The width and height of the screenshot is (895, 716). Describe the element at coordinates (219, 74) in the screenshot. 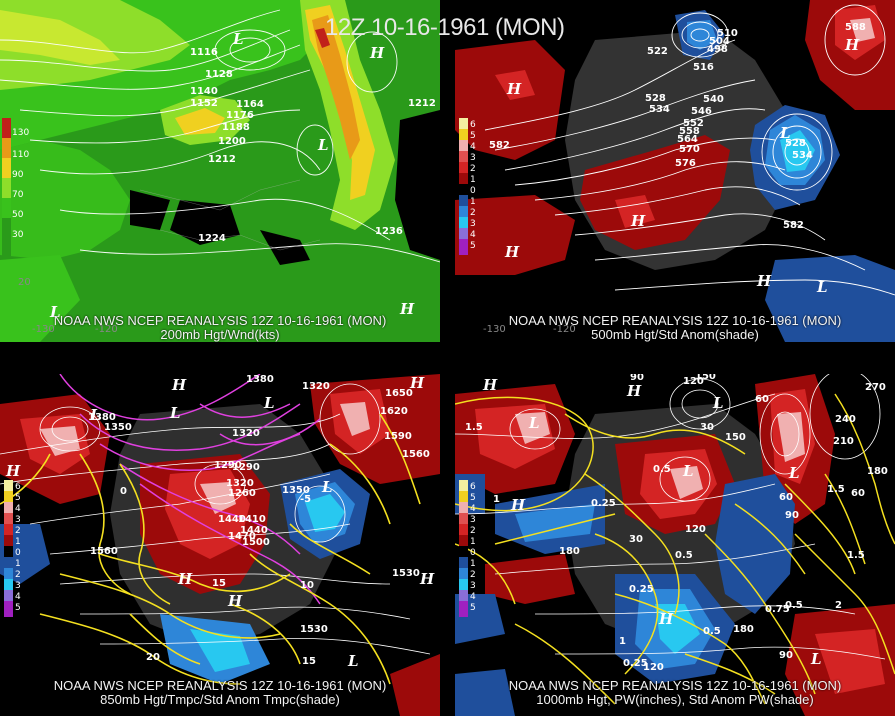

I see `contour-label: 1128` at that location.